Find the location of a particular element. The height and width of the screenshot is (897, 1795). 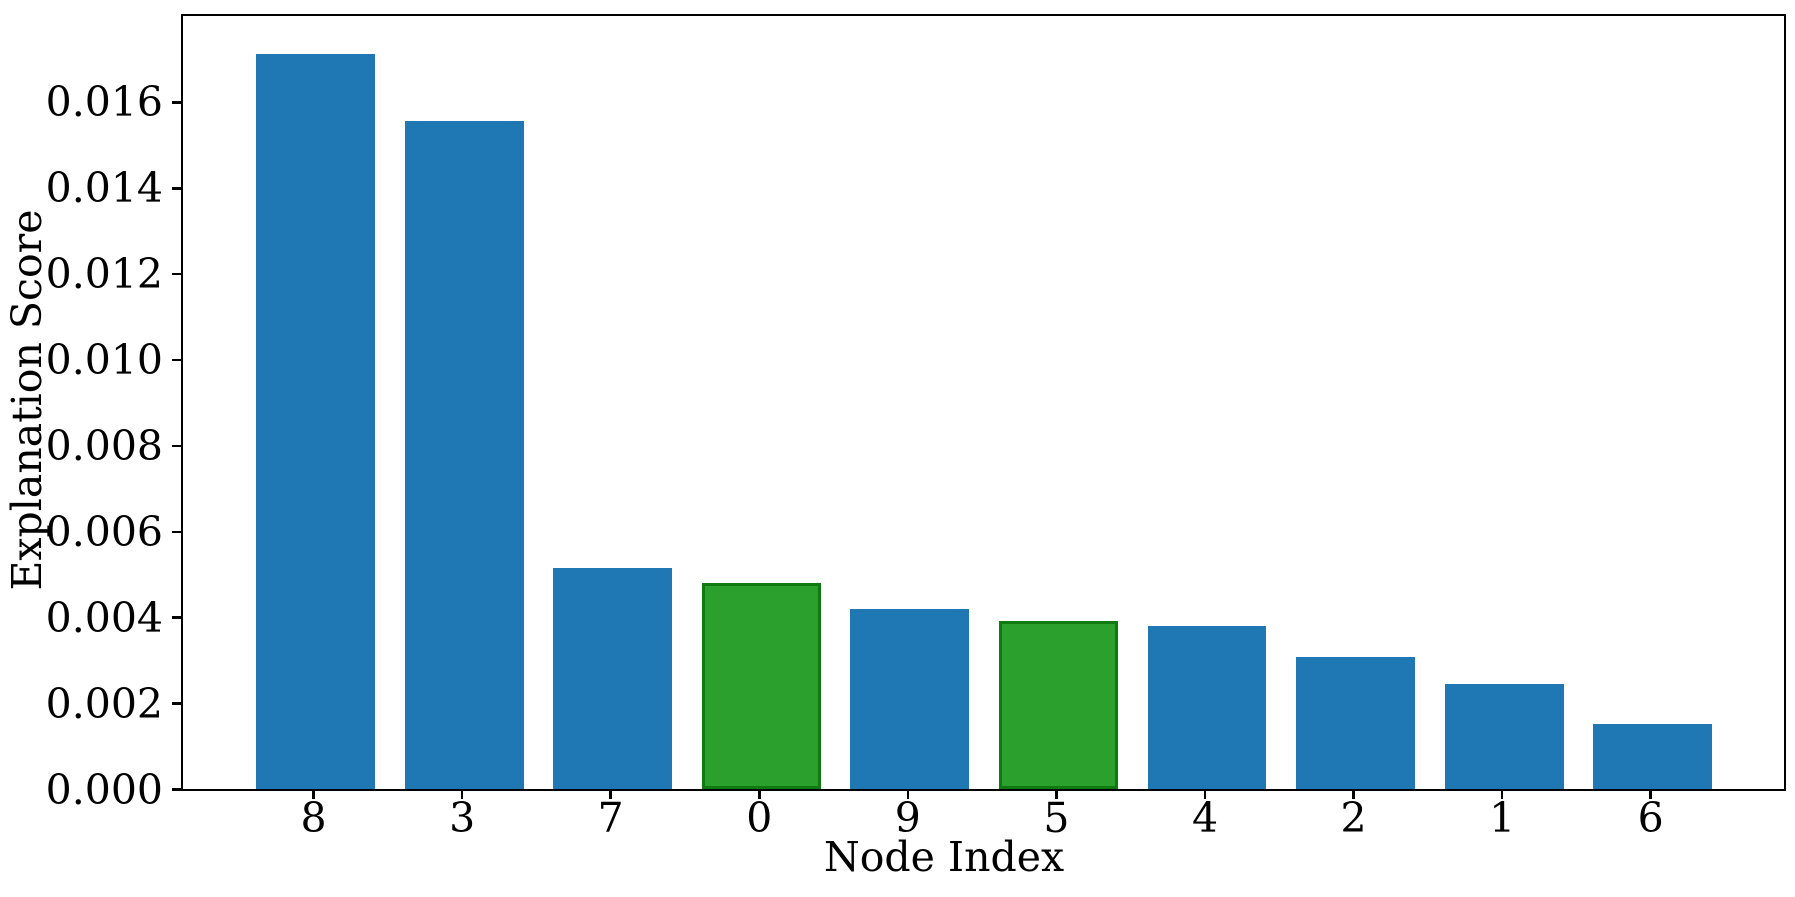

y-tick-label: 0.016 is located at coordinates (104, 102).